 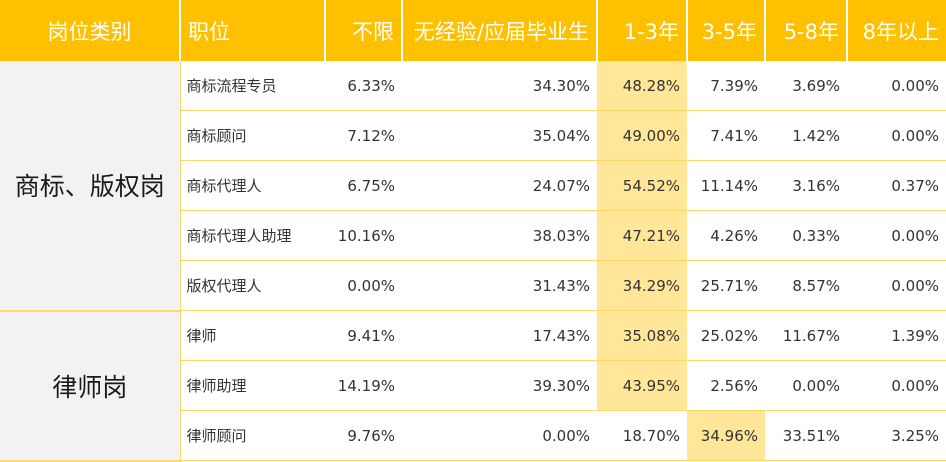 What do you see at coordinates (806, 285) in the screenshot?
I see `cell-5-8-years: 8.57%` at bounding box center [806, 285].